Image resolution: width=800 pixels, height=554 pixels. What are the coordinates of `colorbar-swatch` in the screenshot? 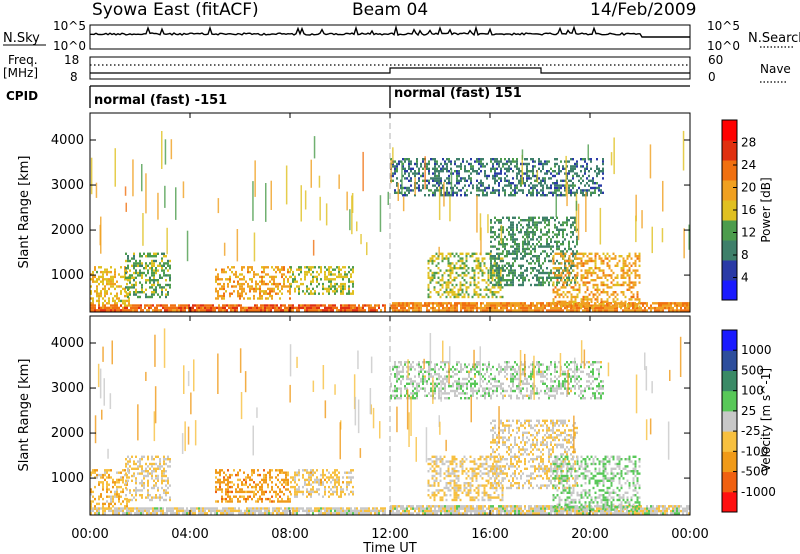 It's located at (729, 170).